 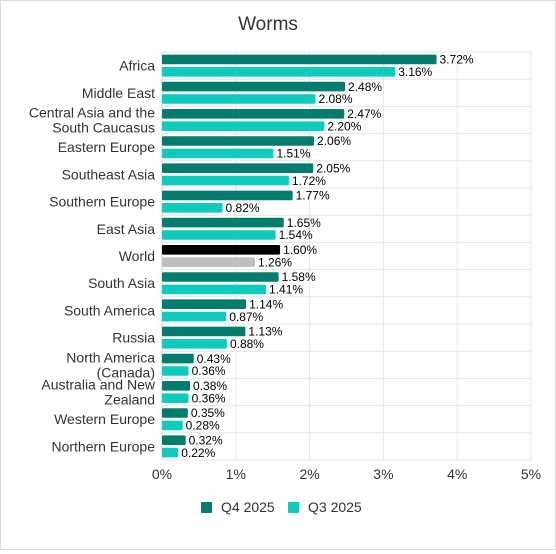 What do you see at coordinates (121, 283) in the screenshot?
I see `category-label: South Asia` at bounding box center [121, 283].